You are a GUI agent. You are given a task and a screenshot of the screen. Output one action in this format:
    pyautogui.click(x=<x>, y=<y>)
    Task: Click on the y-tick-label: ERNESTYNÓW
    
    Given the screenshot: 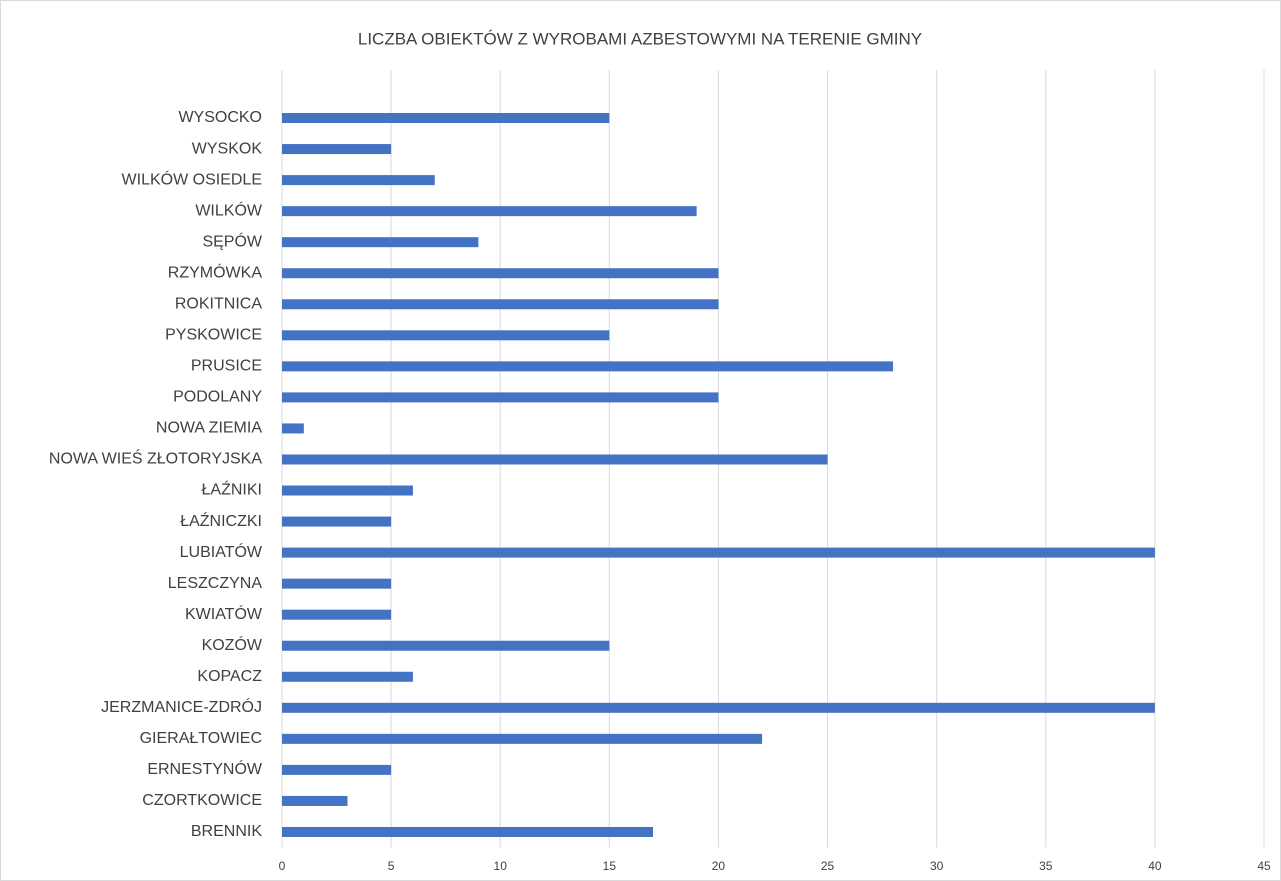 What is the action you would take?
    pyautogui.click(x=205, y=768)
    